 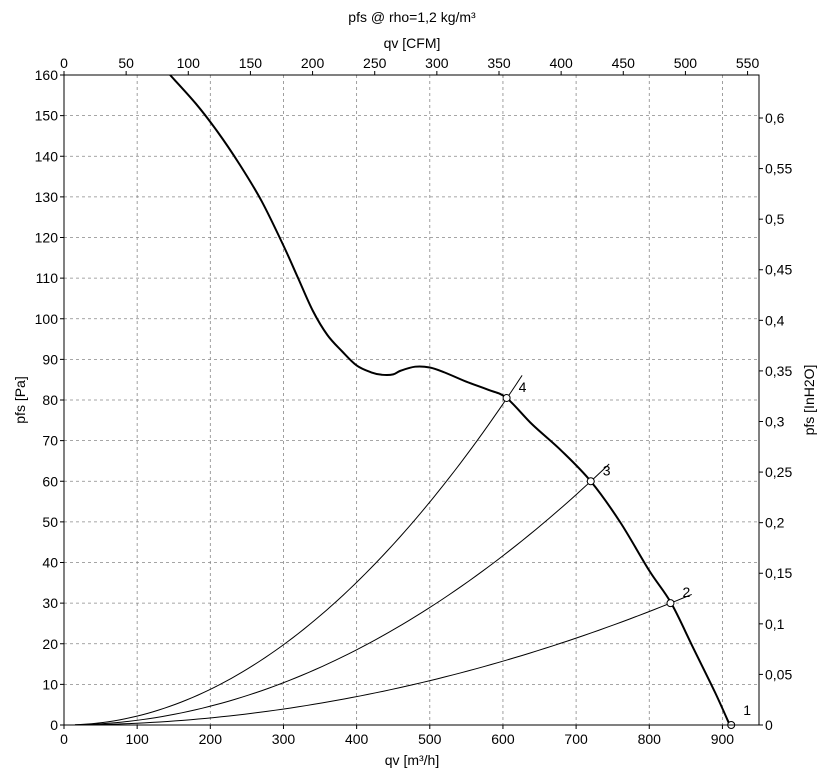 What do you see at coordinates (64, 63) in the screenshot?
I see `x2-tick-label: 0` at bounding box center [64, 63].